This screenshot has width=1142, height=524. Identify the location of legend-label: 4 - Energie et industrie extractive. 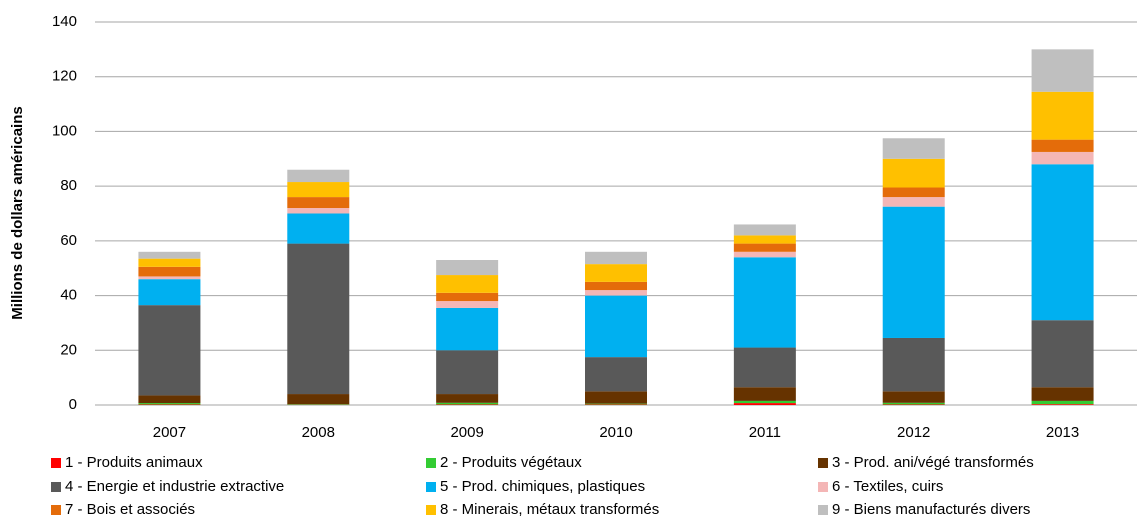
(174, 486).